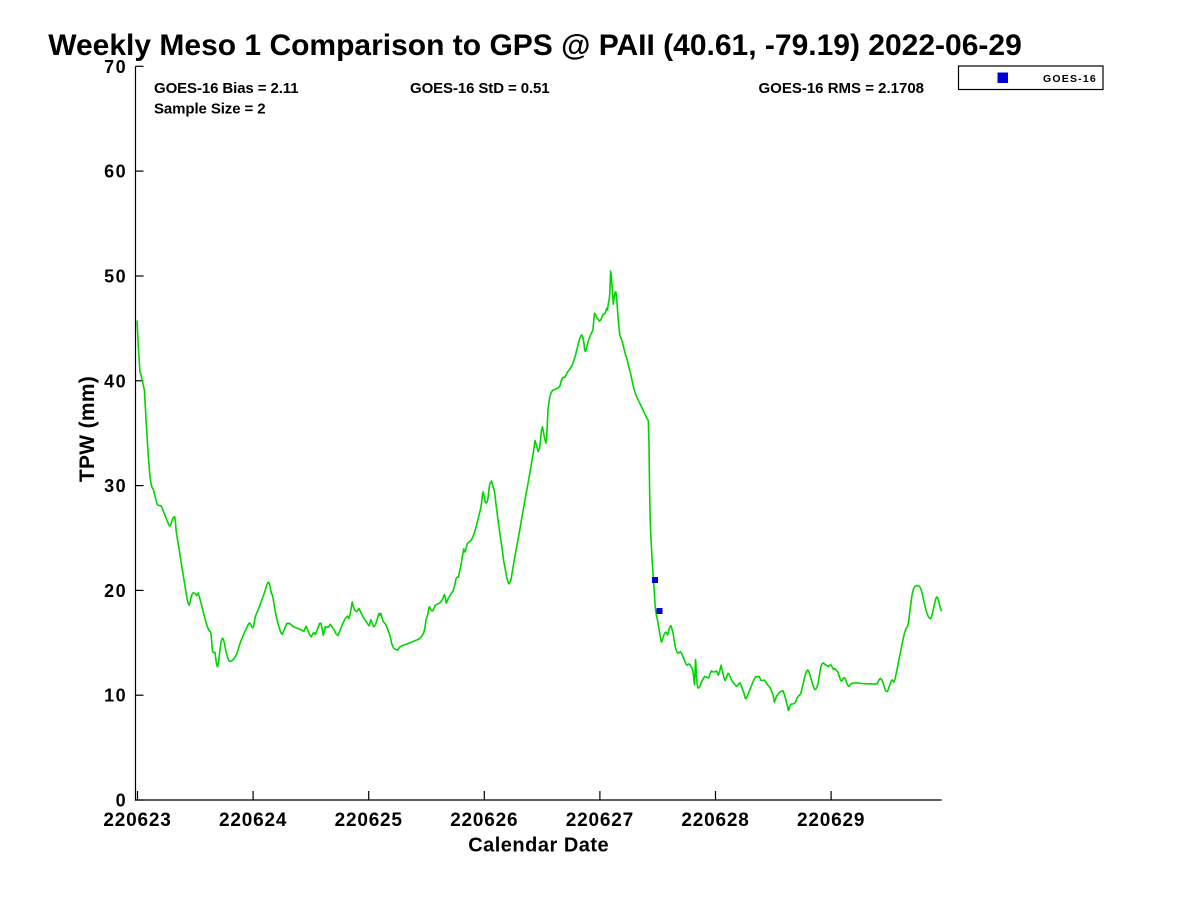  I want to click on svg-text: GOES-16 RMS = 2.1708, so click(842, 88).